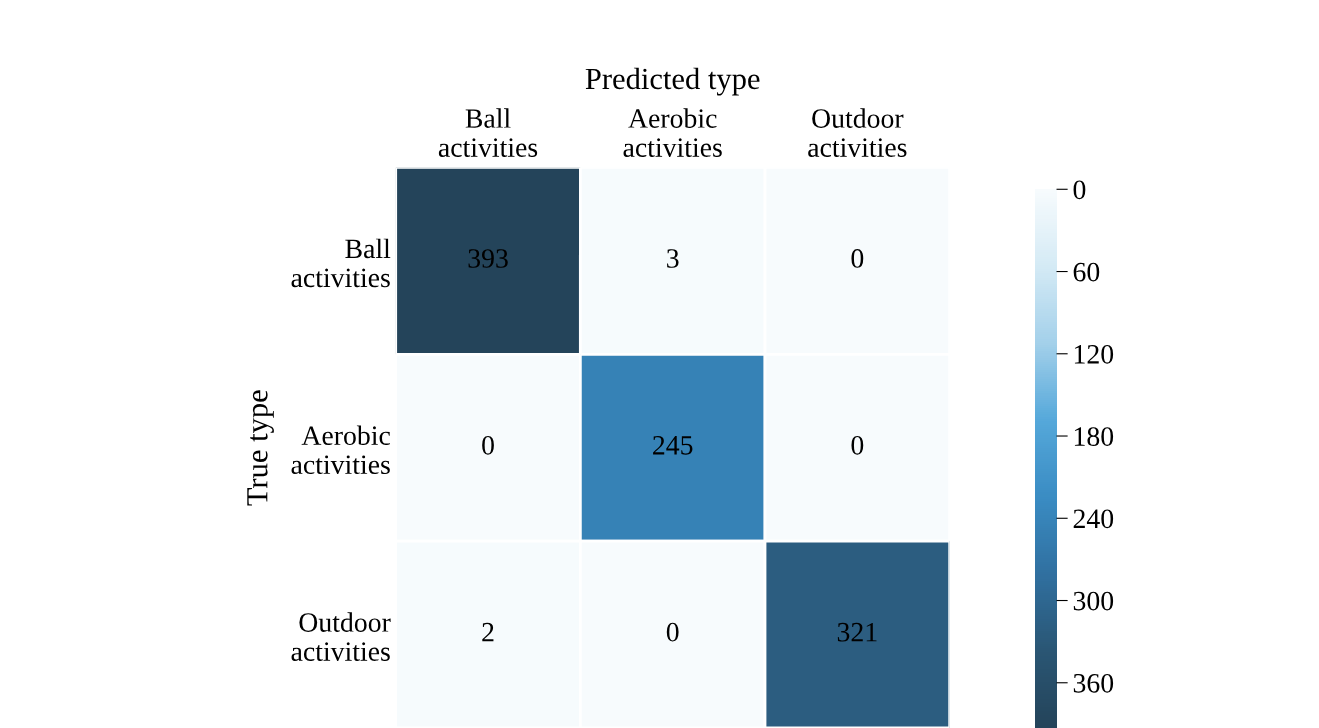 Image resolution: width=1319 pixels, height=728 pixels. I want to click on color-bar-label: 120, so click(1094, 354).